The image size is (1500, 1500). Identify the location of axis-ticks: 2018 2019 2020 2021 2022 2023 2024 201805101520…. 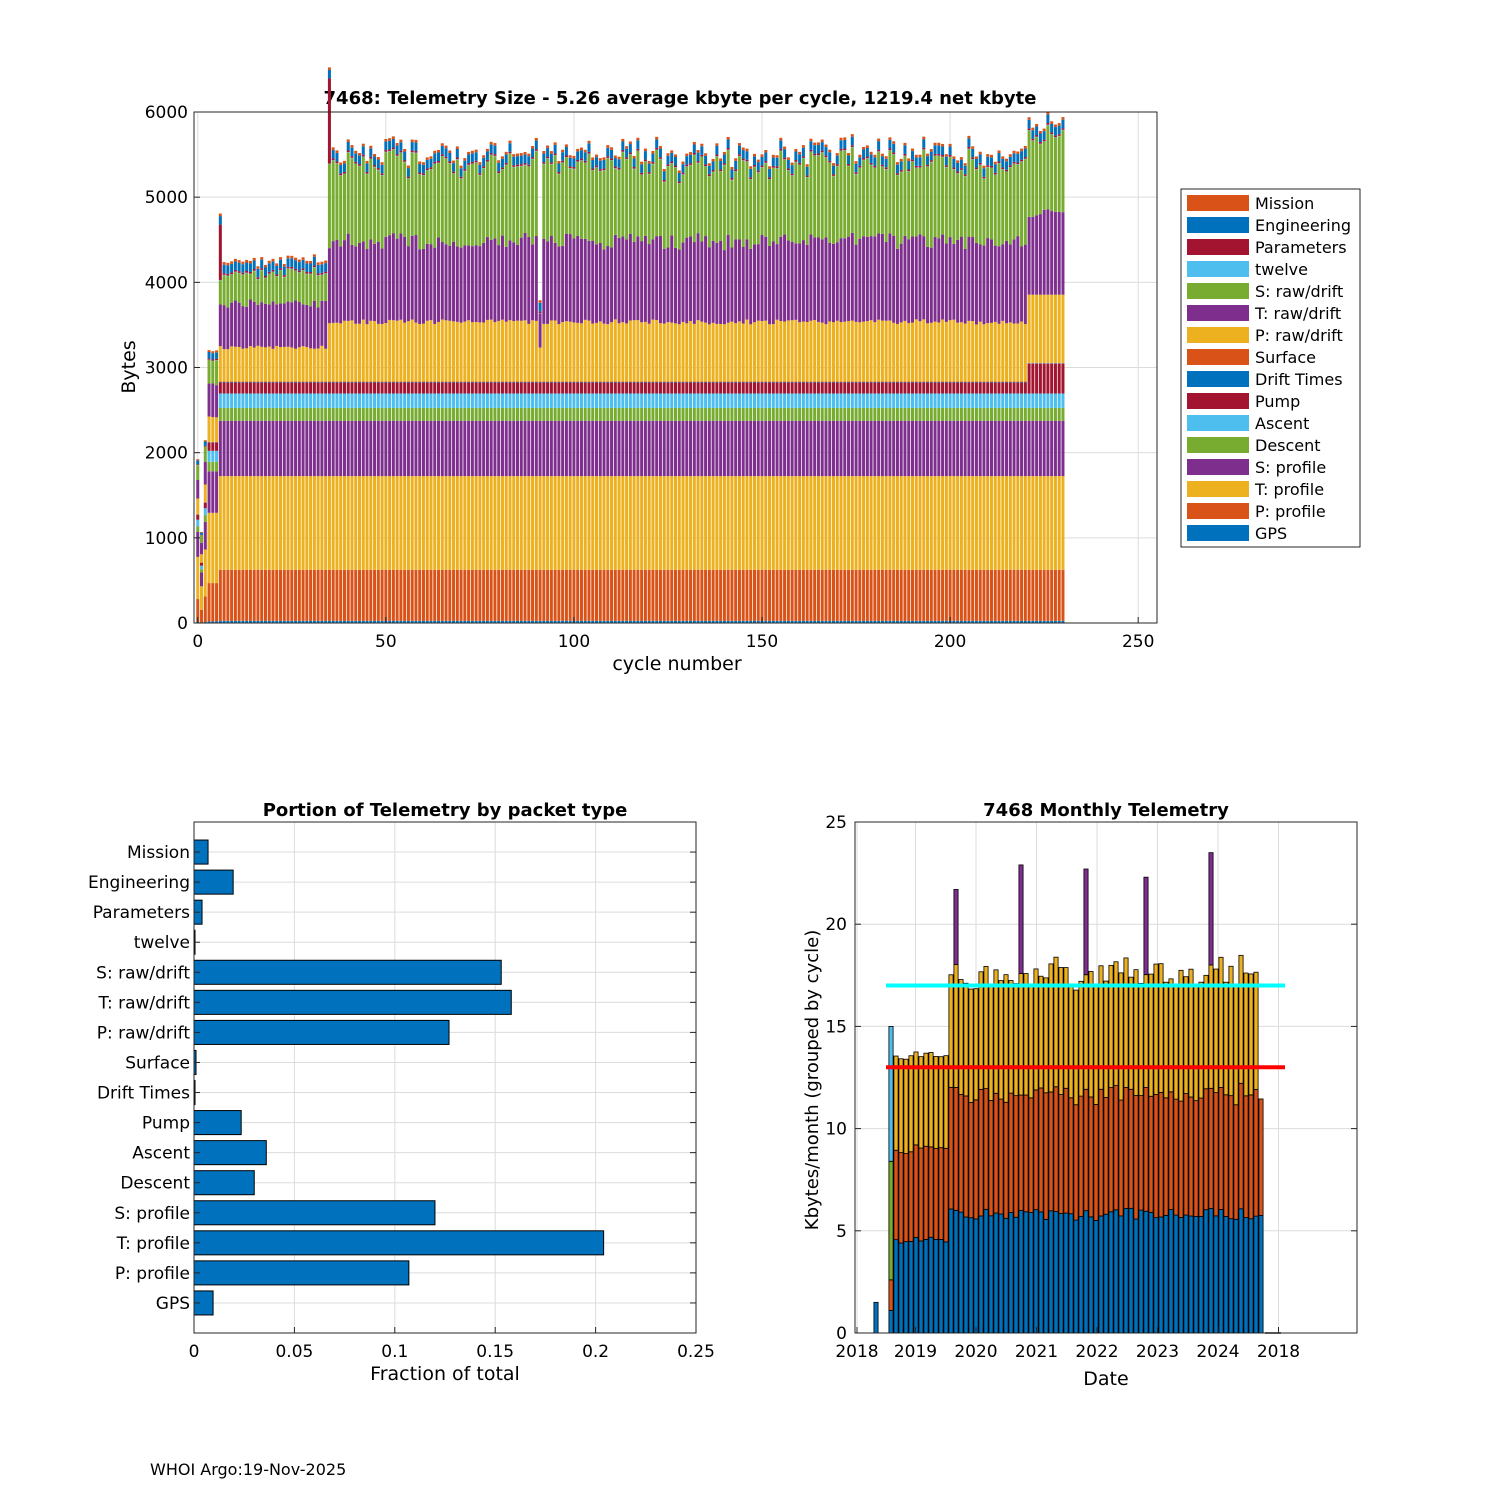
(1091, 1087).